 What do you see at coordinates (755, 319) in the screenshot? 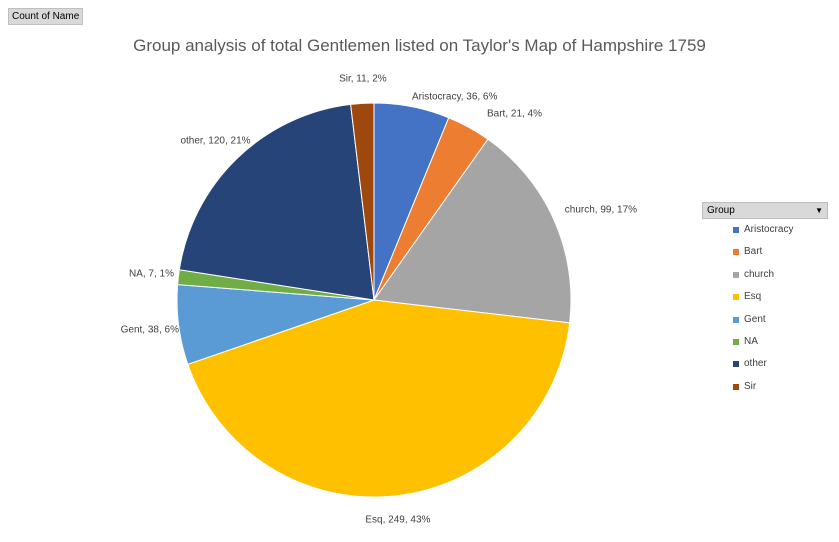
I see `legend-label: Gent` at bounding box center [755, 319].